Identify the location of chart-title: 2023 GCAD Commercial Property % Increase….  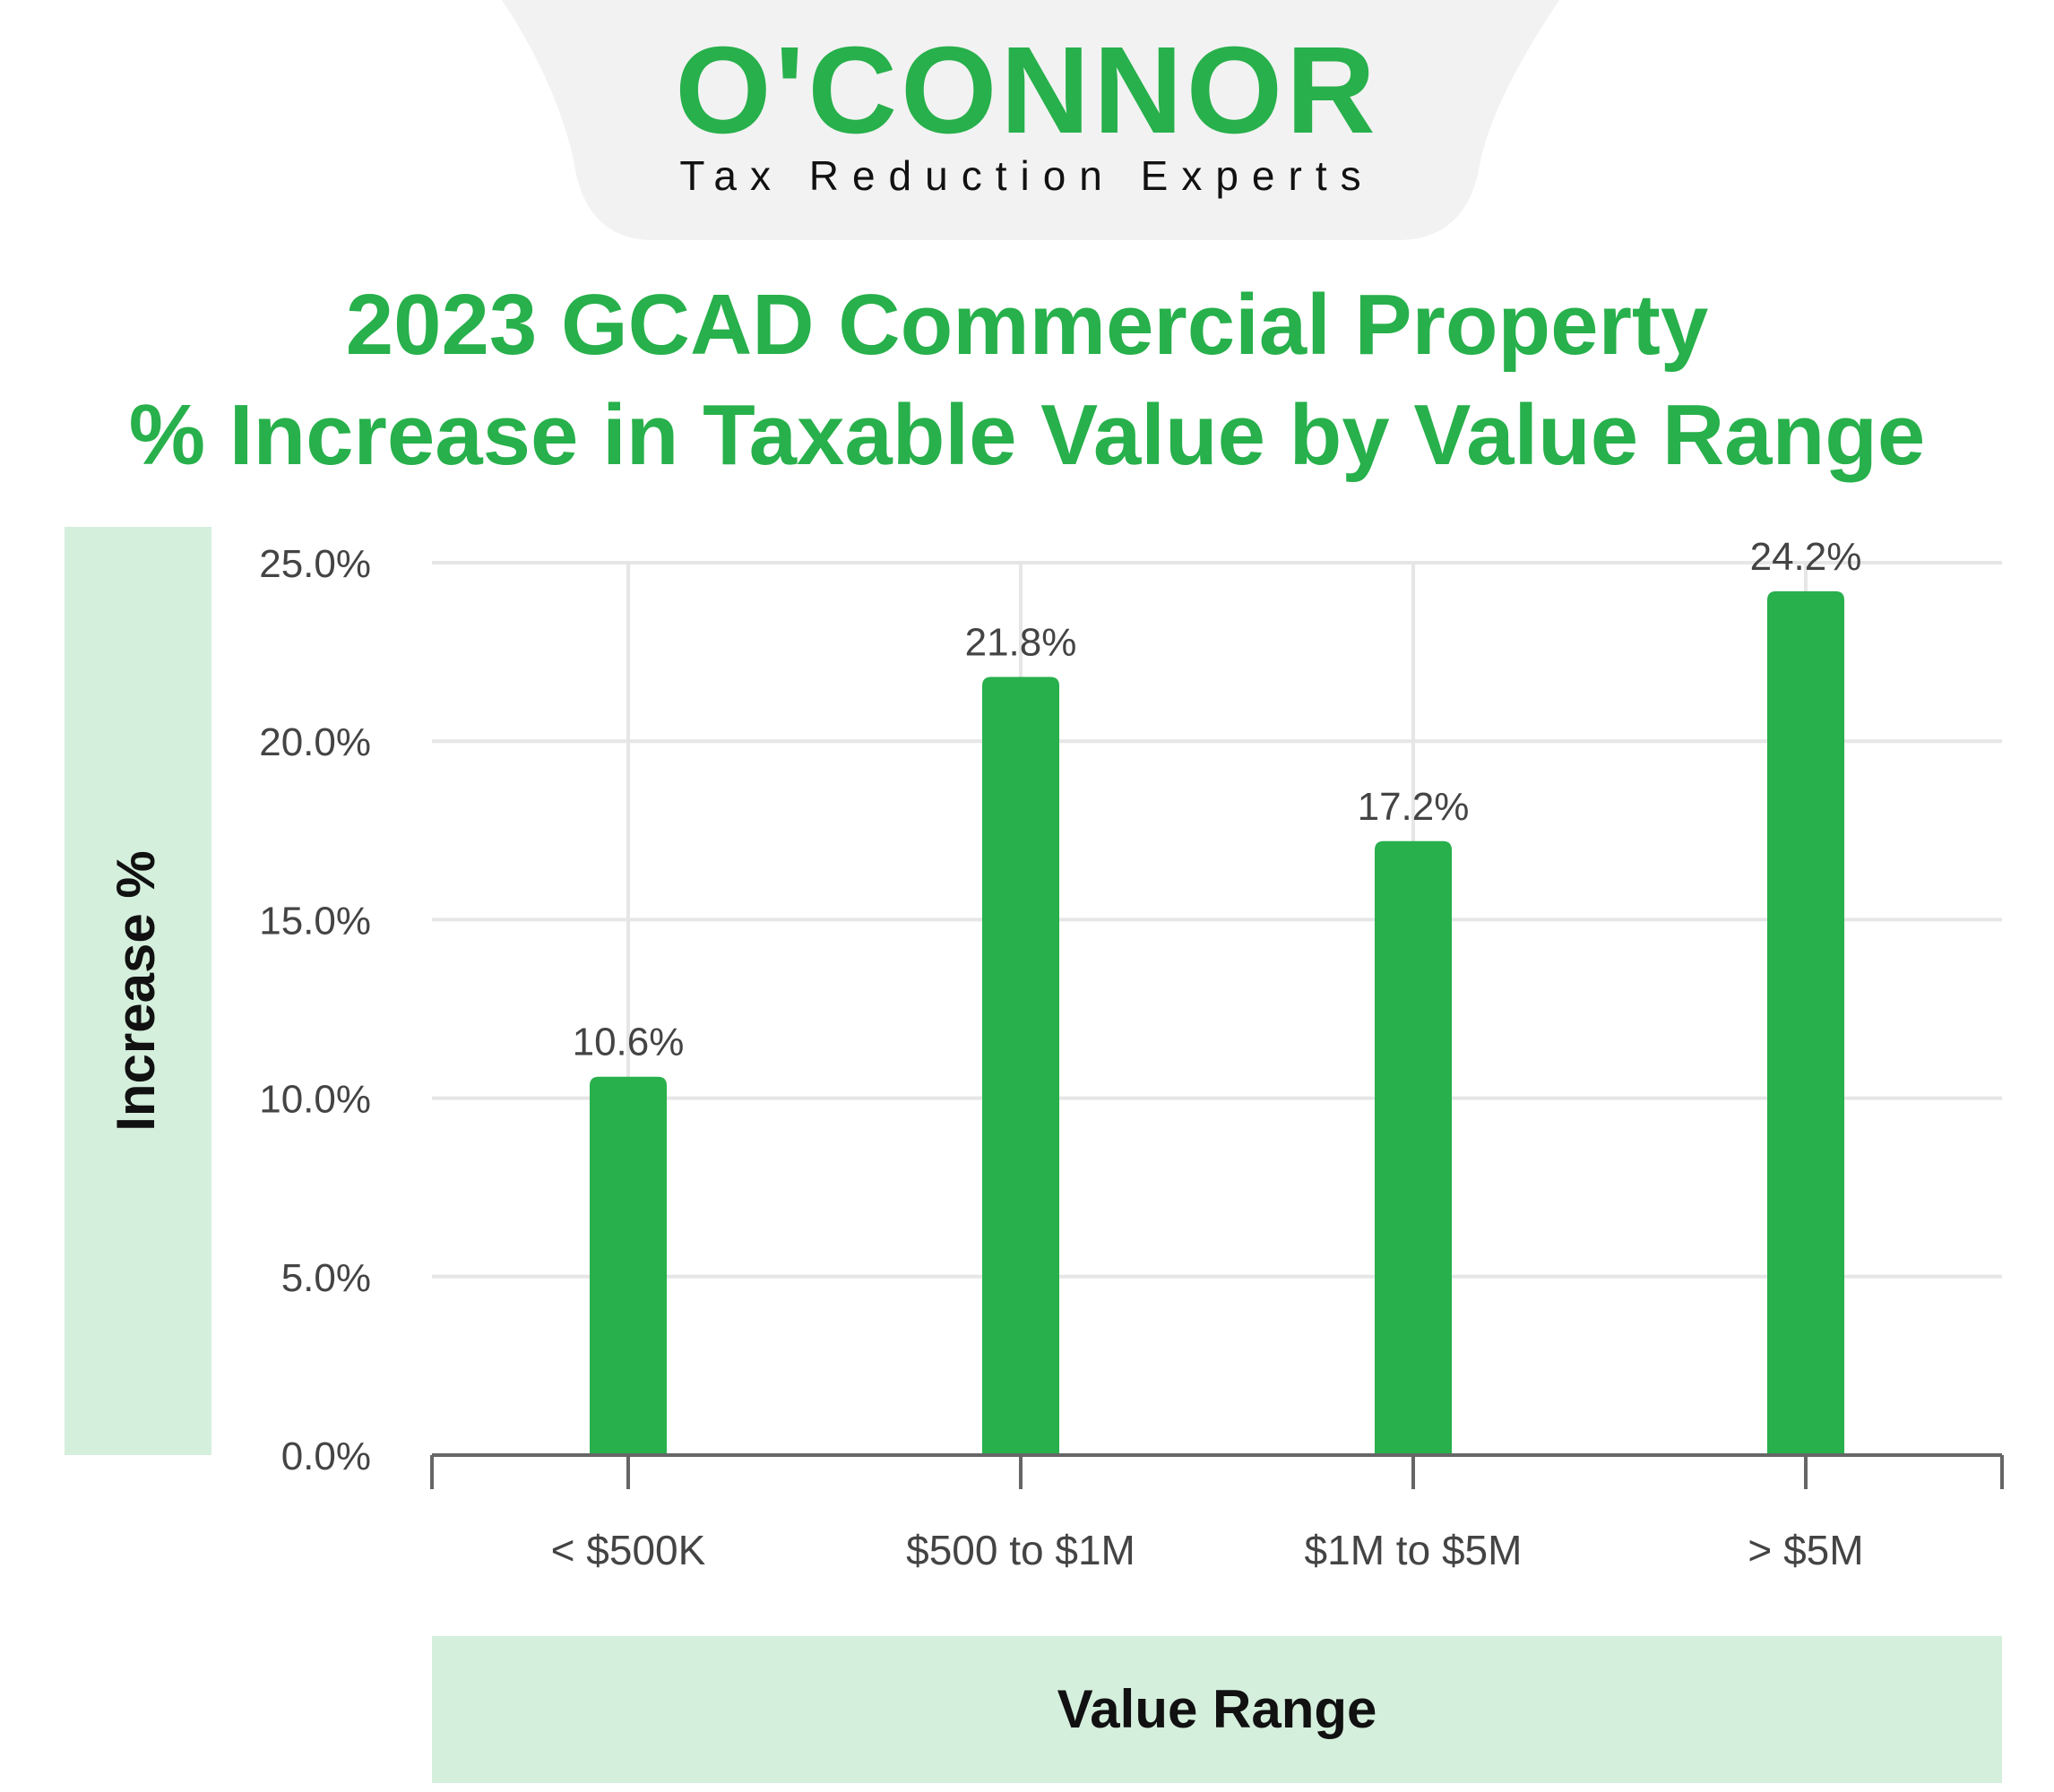
(1027, 380).